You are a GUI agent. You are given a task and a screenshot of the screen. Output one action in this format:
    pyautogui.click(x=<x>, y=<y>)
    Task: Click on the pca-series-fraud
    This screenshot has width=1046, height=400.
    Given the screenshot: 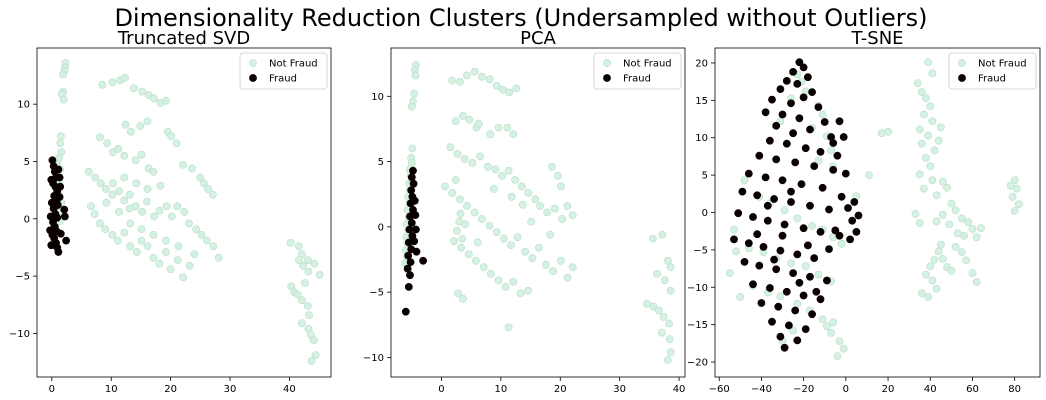 What is the action you would take?
    pyautogui.click(x=414, y=241)
    